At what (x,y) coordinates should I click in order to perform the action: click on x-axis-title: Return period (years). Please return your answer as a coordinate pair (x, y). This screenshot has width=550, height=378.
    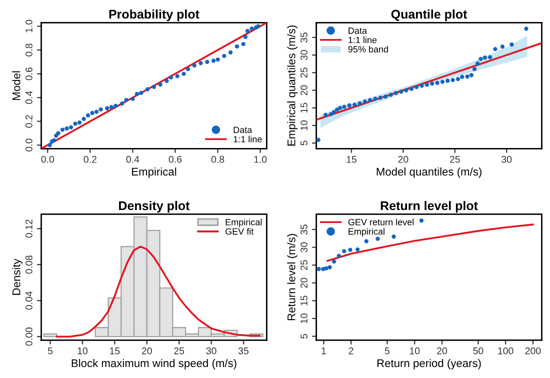
    Looking at the image, I should click on (429, 364).